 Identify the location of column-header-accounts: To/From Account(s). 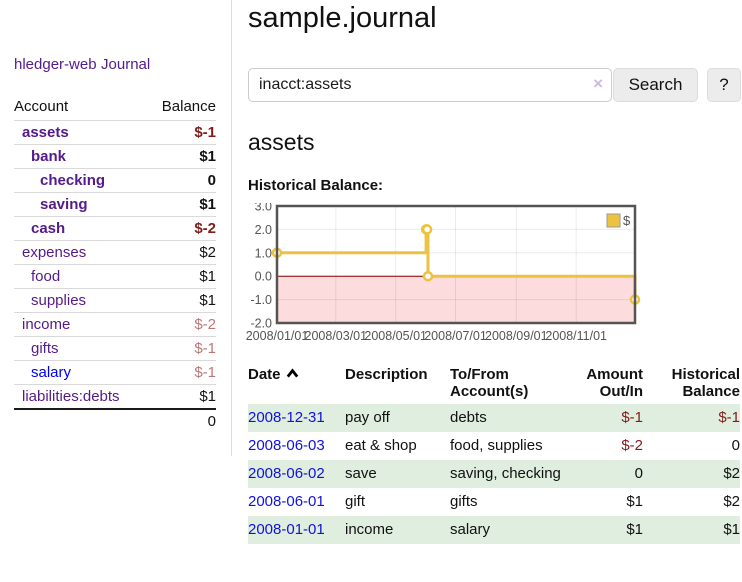
(489, 383).